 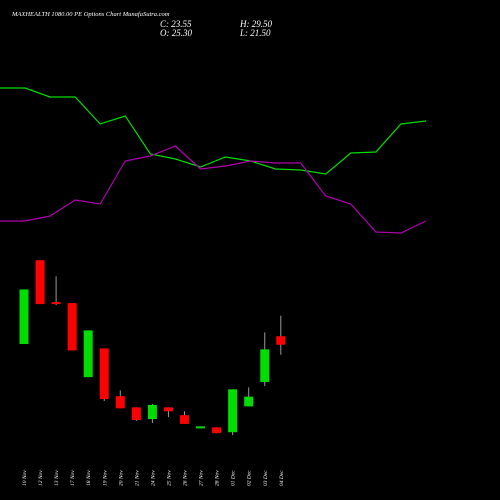 What do you see at coordinates (218, 478) in the screenshot?
I see `x-tick-label: 28 Nov` at bounding box center [218, 478].